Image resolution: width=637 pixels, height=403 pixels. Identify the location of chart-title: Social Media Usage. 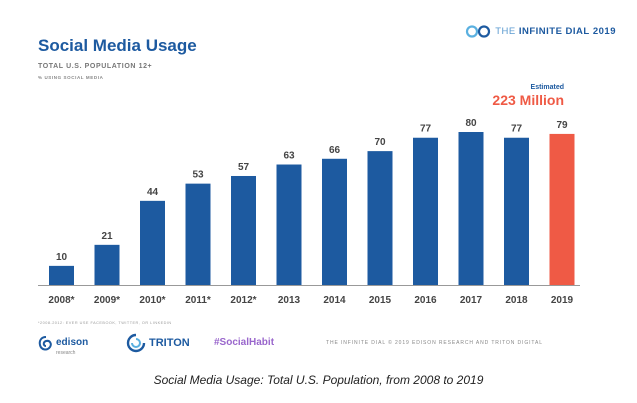
(117, 45).